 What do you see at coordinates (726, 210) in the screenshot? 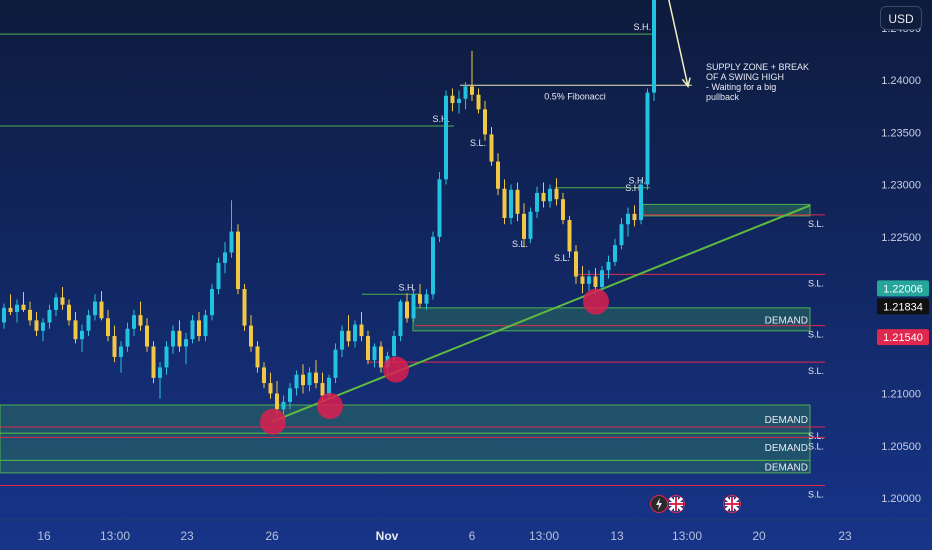
I see `demand-box` at bounding box center [726, 210].